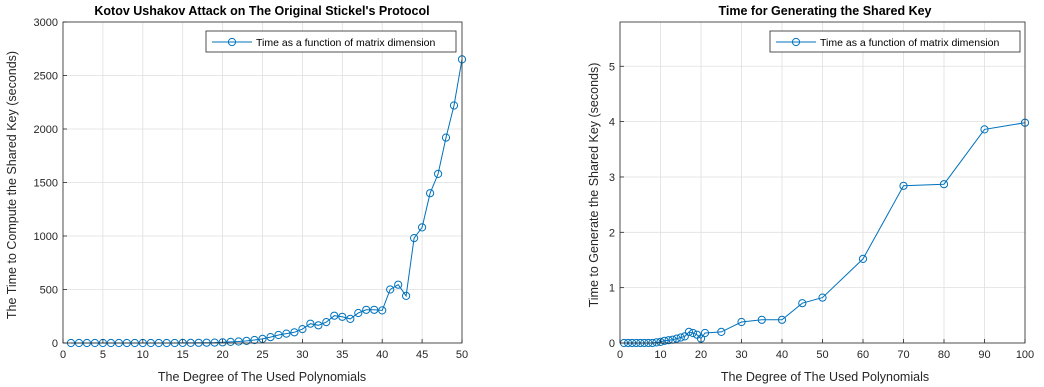 The width and height of the screenshot is (1044, 387). What do you see at coordinates (49, 291) in the screenshot?
I see `y-tick-label: 500` at bounding box center [49, 291].